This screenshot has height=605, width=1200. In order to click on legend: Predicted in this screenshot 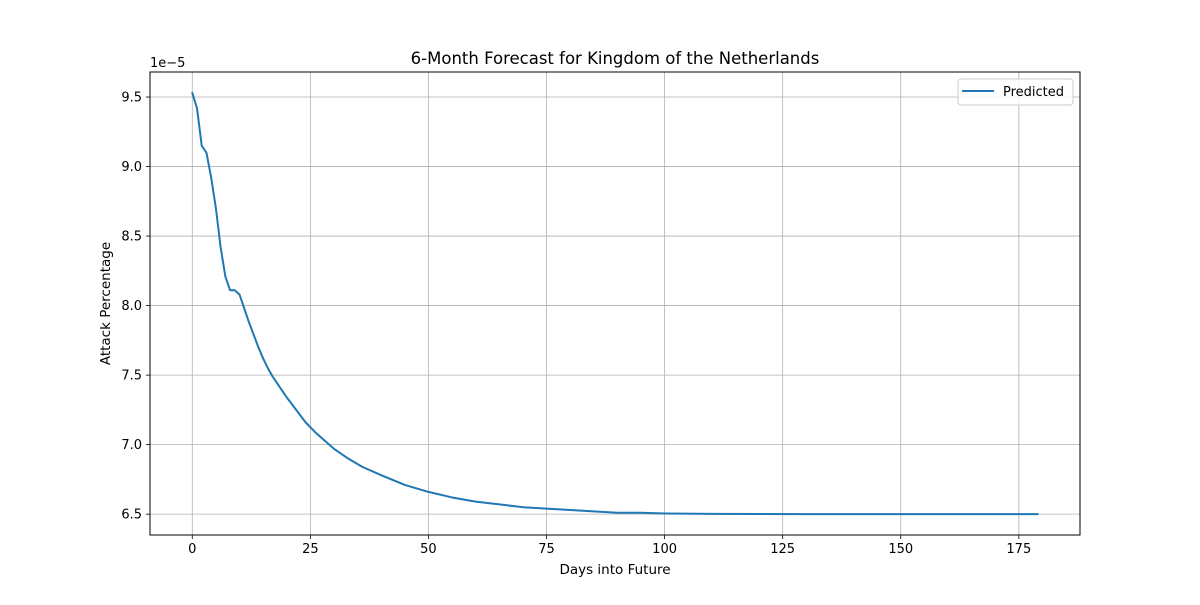, I will do `click(1015, 92)`.